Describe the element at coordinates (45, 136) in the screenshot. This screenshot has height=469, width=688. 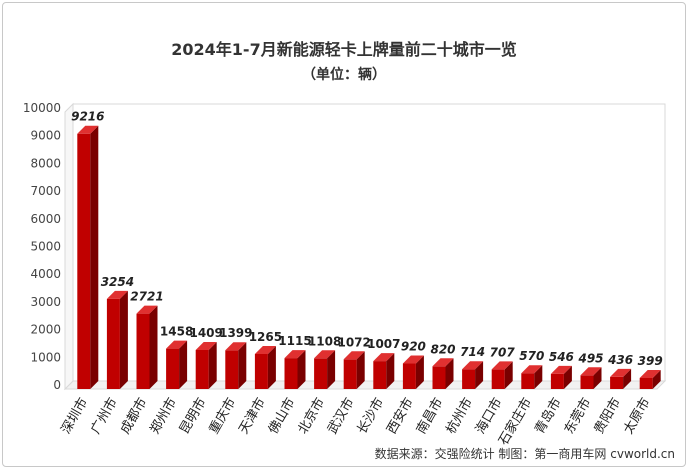
I see `y-tick-label: 9000` at that location.